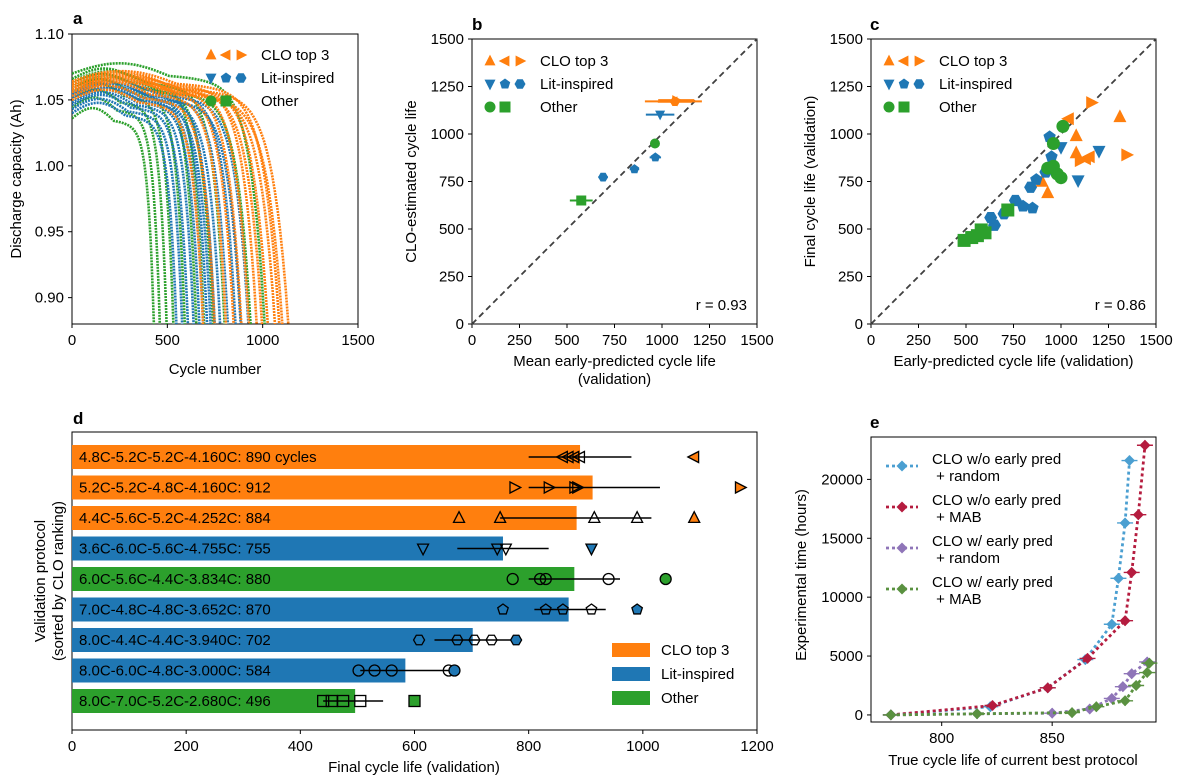  Describe the element at coordinates (680, 698) in the screenshot. I see `panel-d-legend-label: Other` at that location.